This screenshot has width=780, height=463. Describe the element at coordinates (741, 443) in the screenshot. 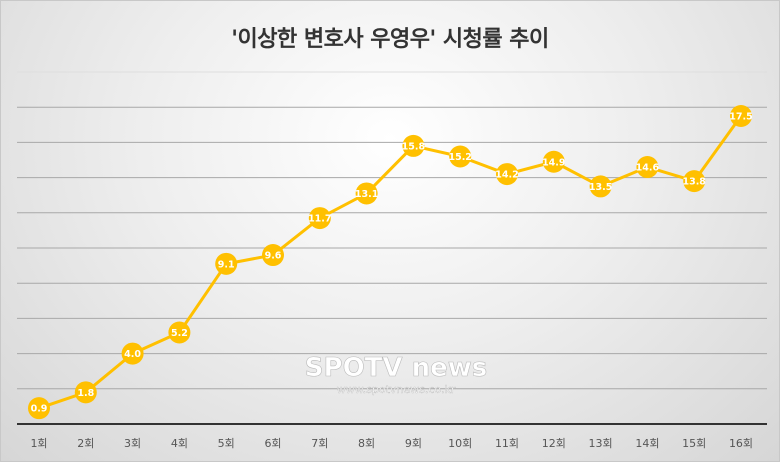

I see `x-tick-label: 16회` at that location.